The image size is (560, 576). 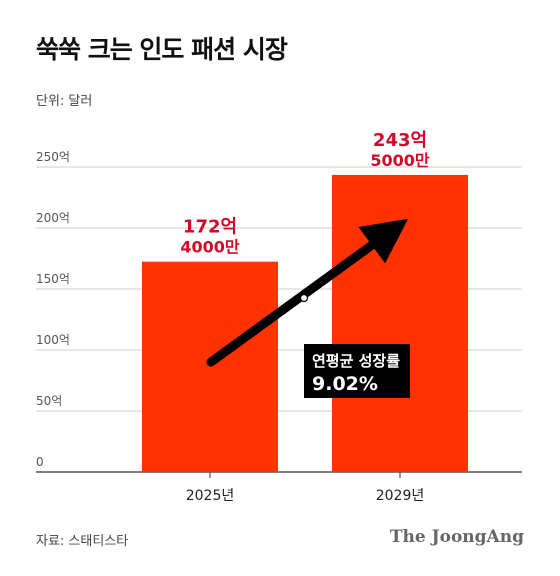 What do you see at coordinates (210, 496) in the screenshot?
I see `x-tick-label: 2025년` at bounding box center [210, 496].